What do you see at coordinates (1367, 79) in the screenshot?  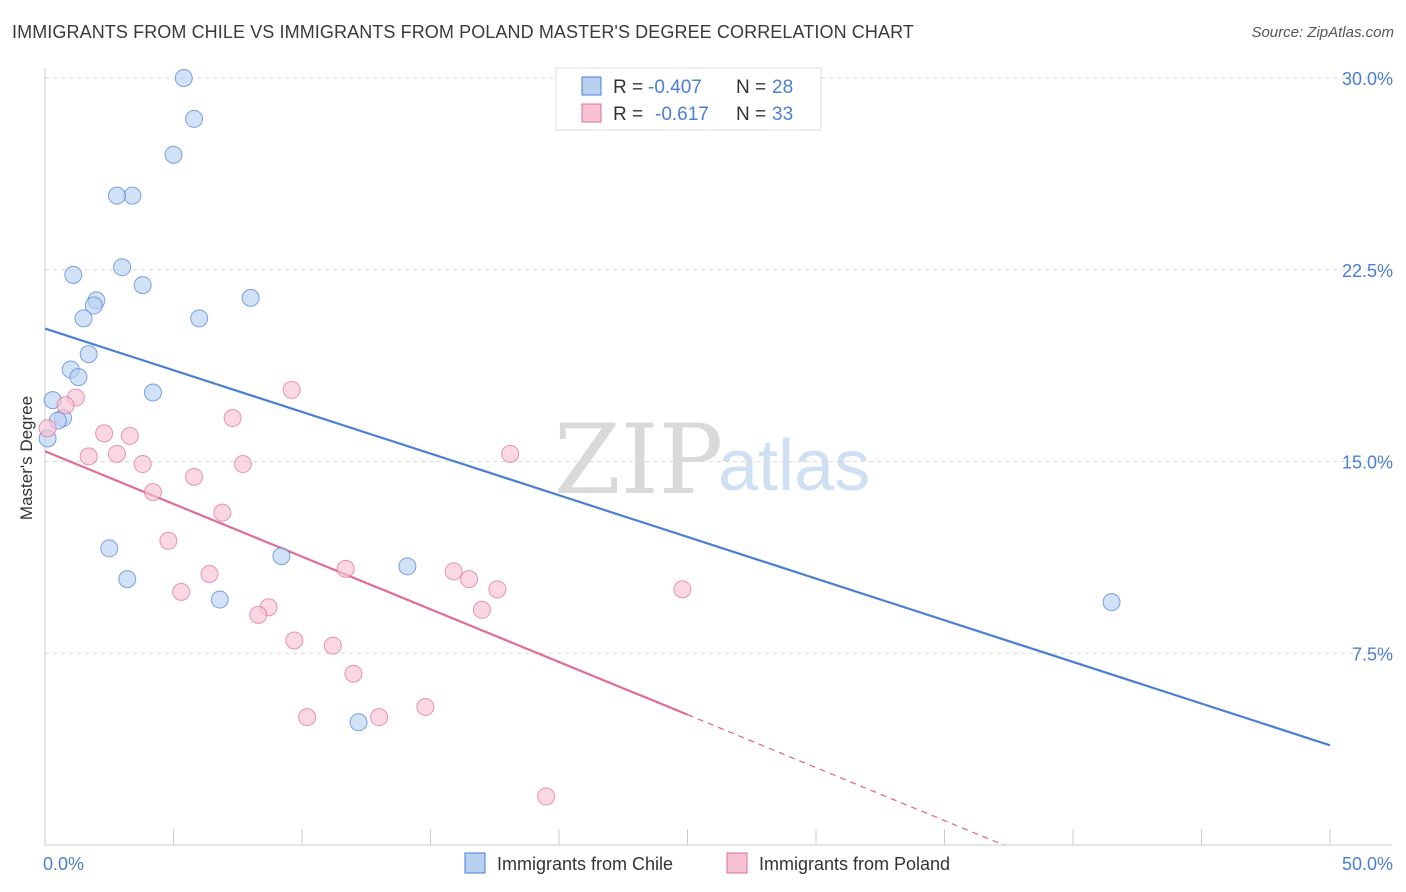 I see `y-tick-label: 30.0%` at bounding box center [1367, 79].